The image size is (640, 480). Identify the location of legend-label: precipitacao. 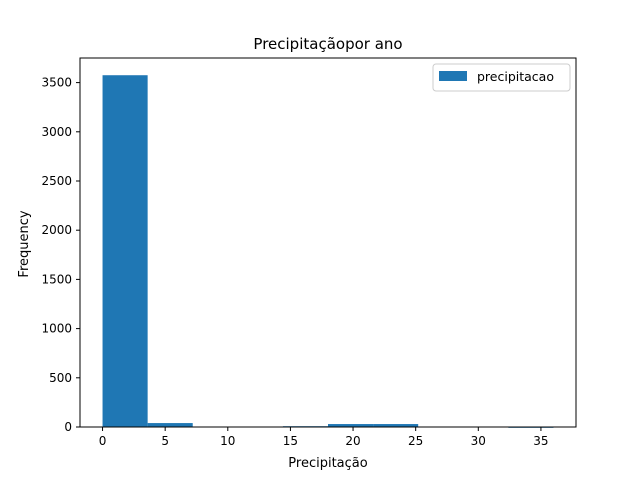
(515, 76).